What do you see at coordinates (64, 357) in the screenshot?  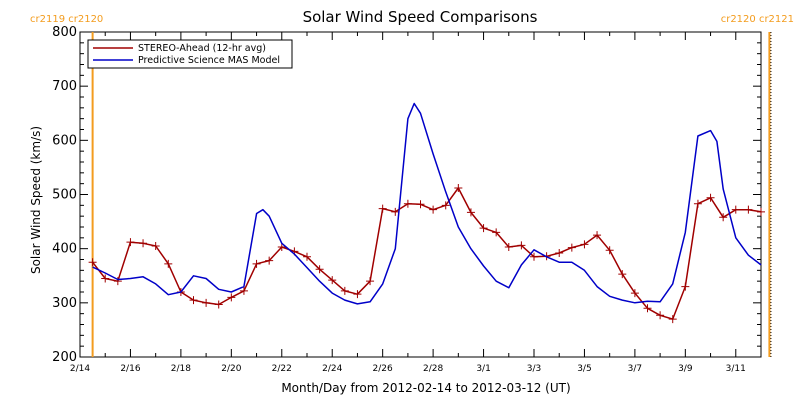 I see `y-tick-label: 200` at bounding box center [64, 357].